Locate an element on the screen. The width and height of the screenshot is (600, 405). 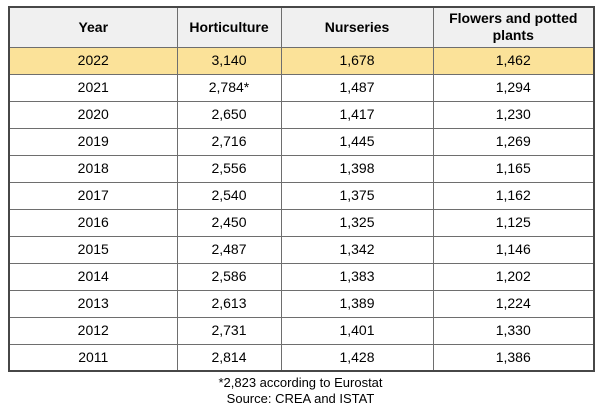
table-row: 2022 3,140 1,678 1,462 is located at coordinates (301, 60).